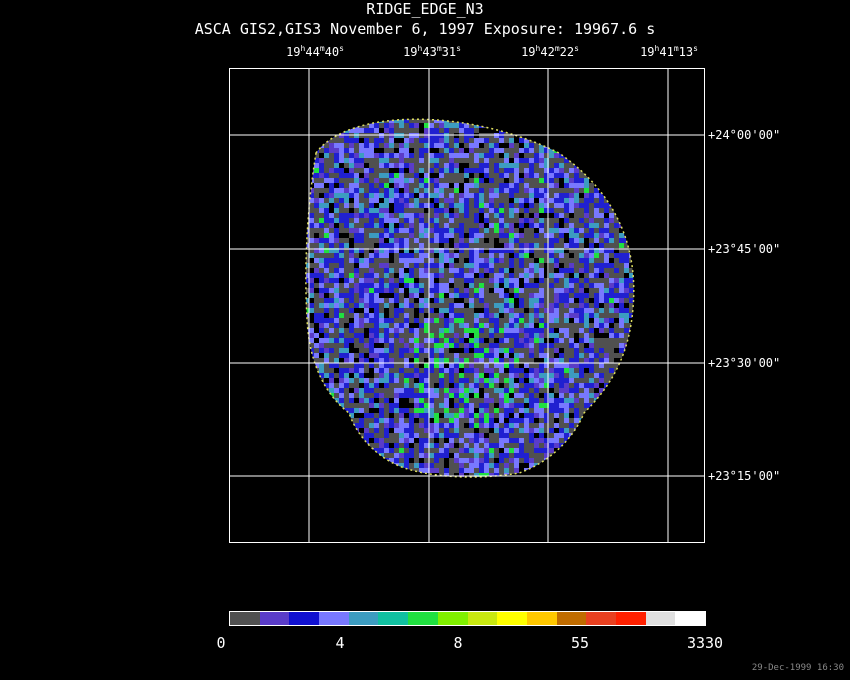  Describe the element at coordinates (705, 643) in the screenshot. I see `colorbar-label-max: 3330` at that location.